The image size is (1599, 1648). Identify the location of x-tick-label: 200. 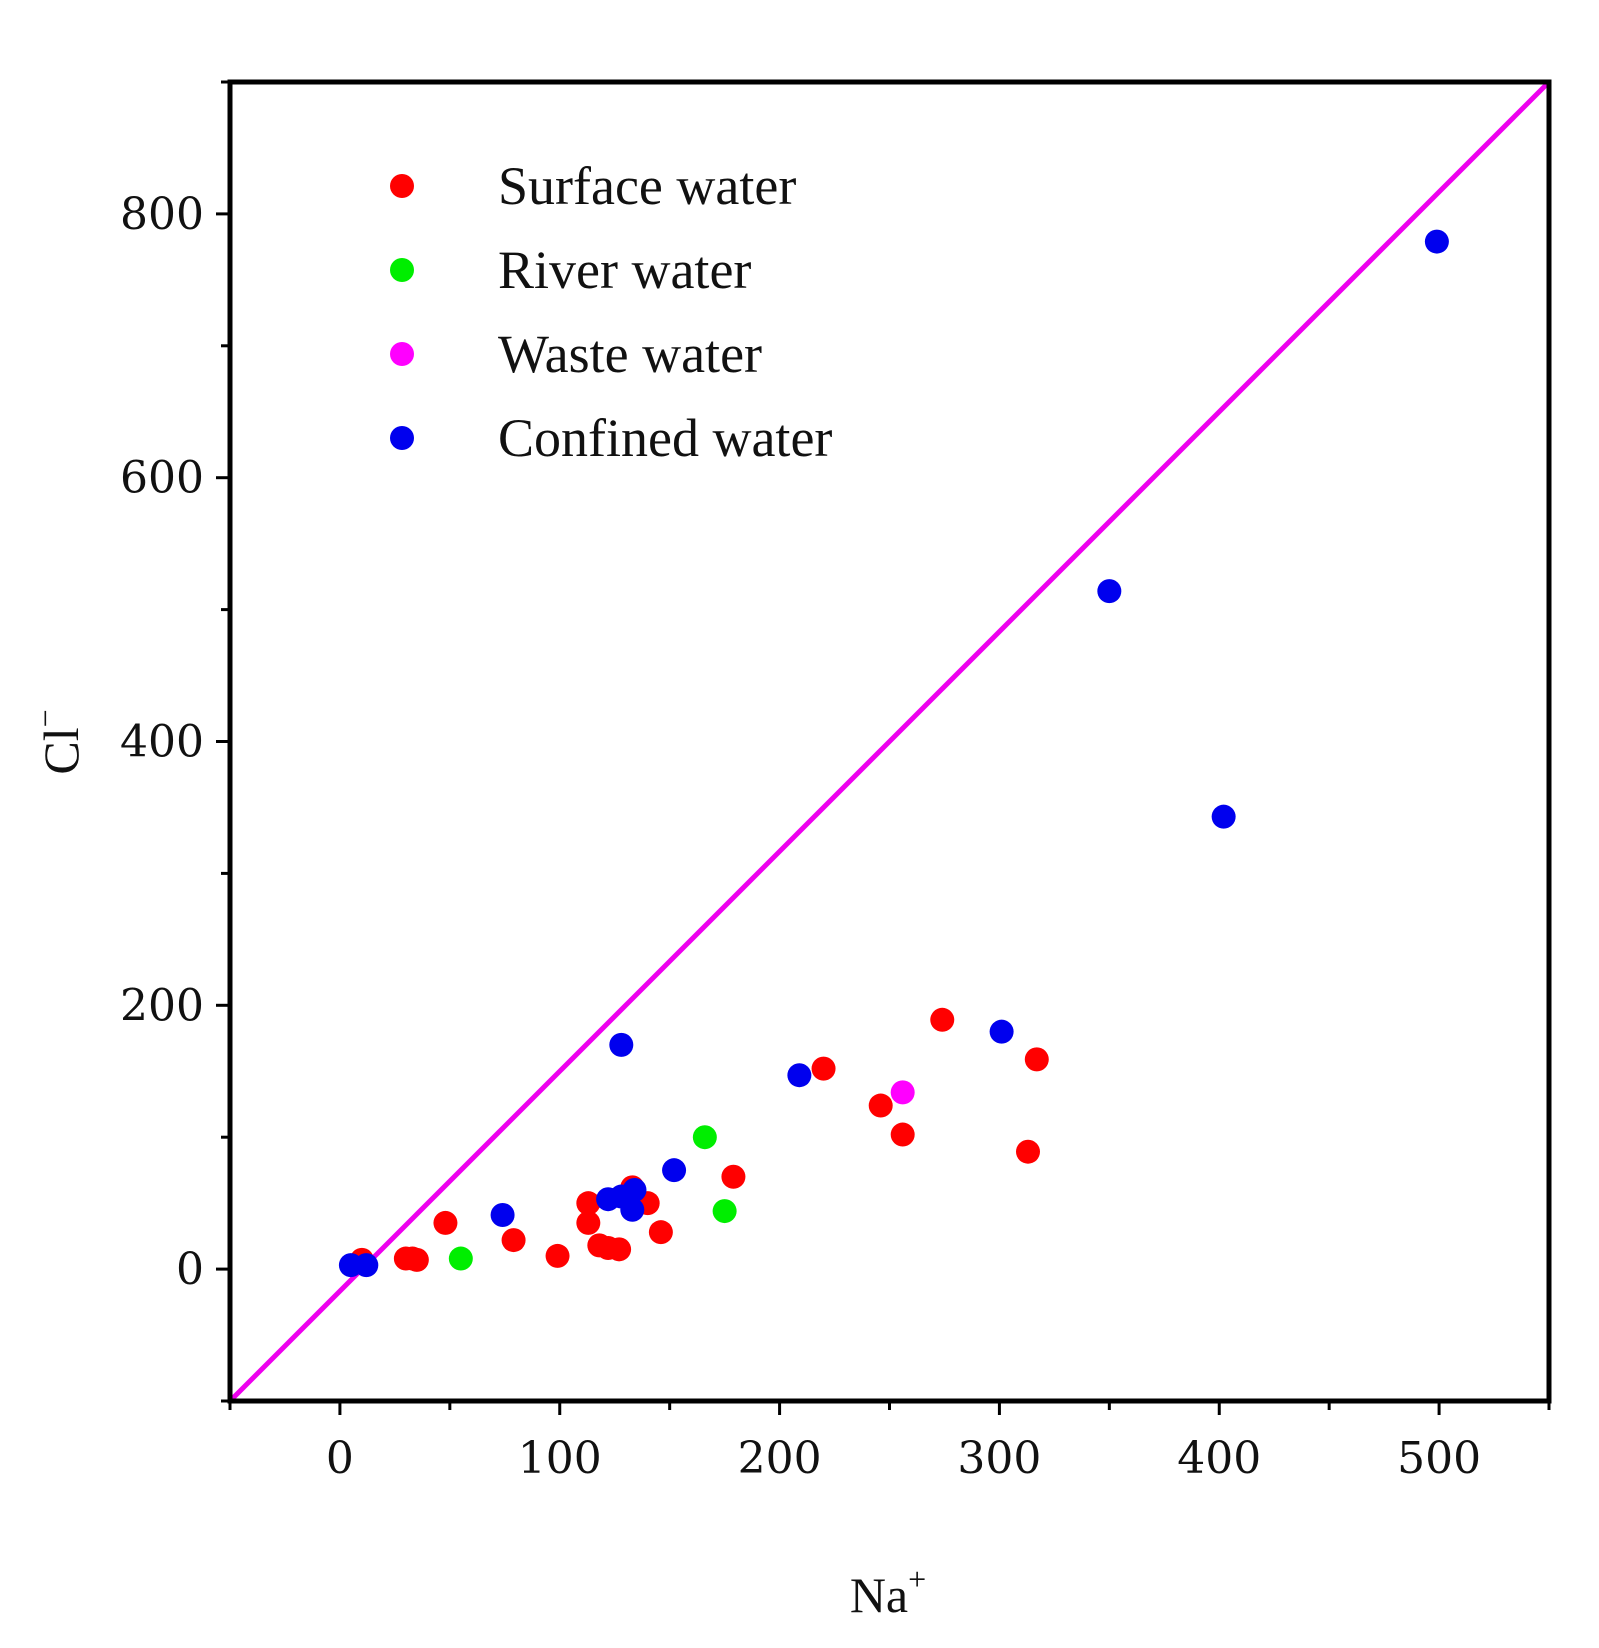
(780, 1458).